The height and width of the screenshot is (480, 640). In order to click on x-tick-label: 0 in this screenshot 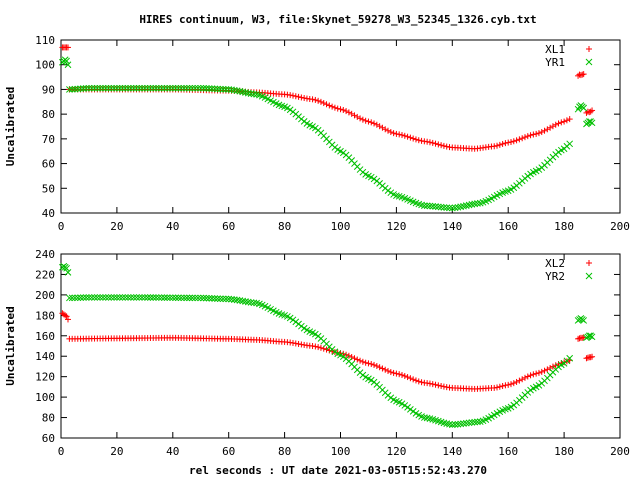, I will do `click(61, 226)`.